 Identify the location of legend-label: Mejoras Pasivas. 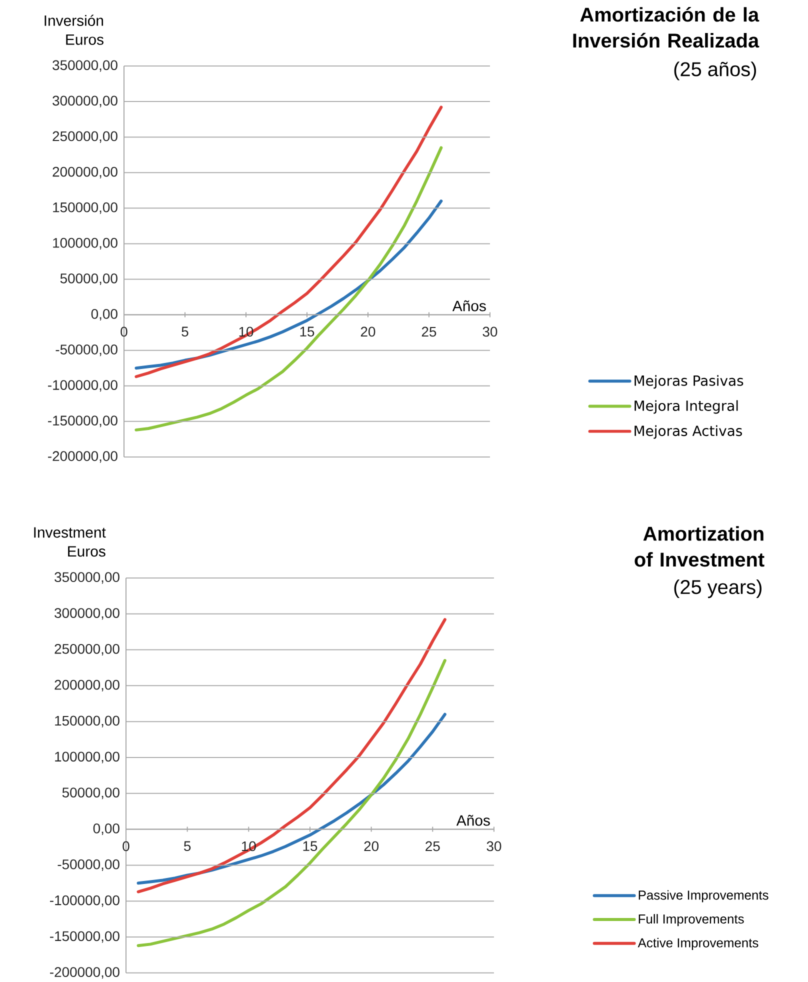
(689, 382).